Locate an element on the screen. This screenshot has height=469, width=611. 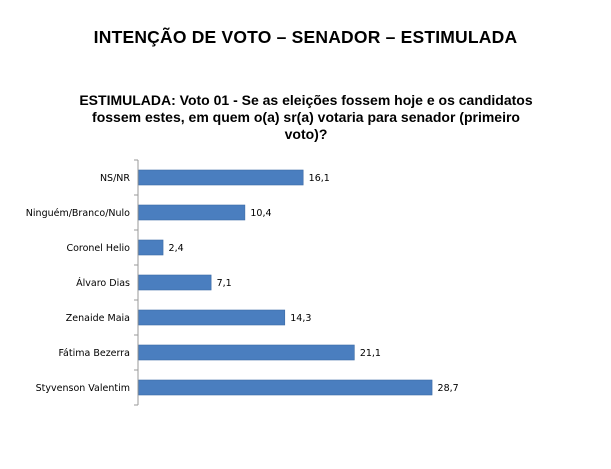
value-label: 14,3 is located at coordinates (300, 318).